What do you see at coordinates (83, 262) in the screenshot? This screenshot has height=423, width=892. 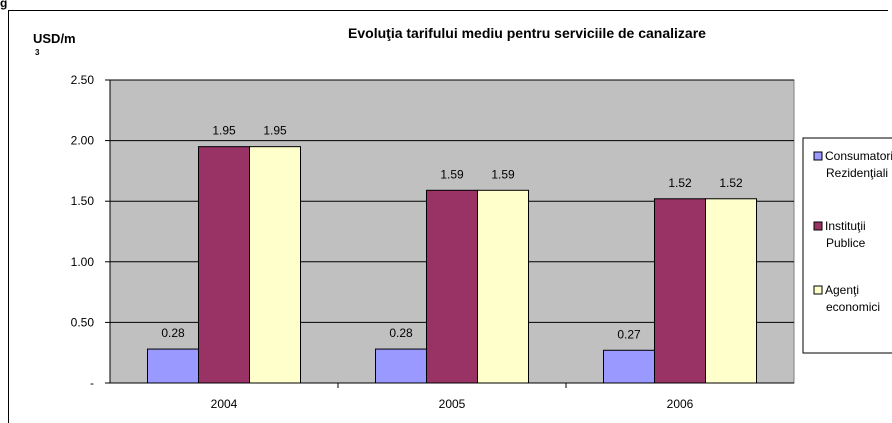 I see `y-tick-label: 1.00` at bounding box center [83, 262].